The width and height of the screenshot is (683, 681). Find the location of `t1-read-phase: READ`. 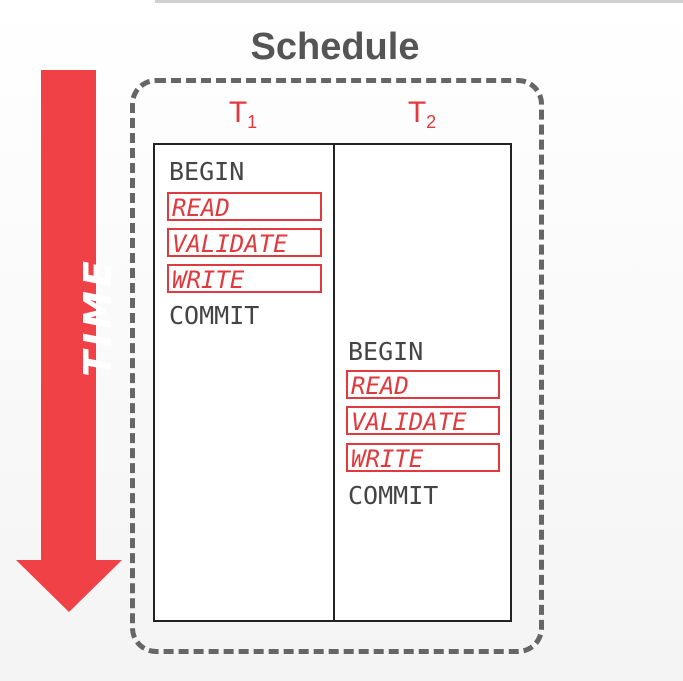

t1-read-phase: READ is located at coordinates (244, 206).